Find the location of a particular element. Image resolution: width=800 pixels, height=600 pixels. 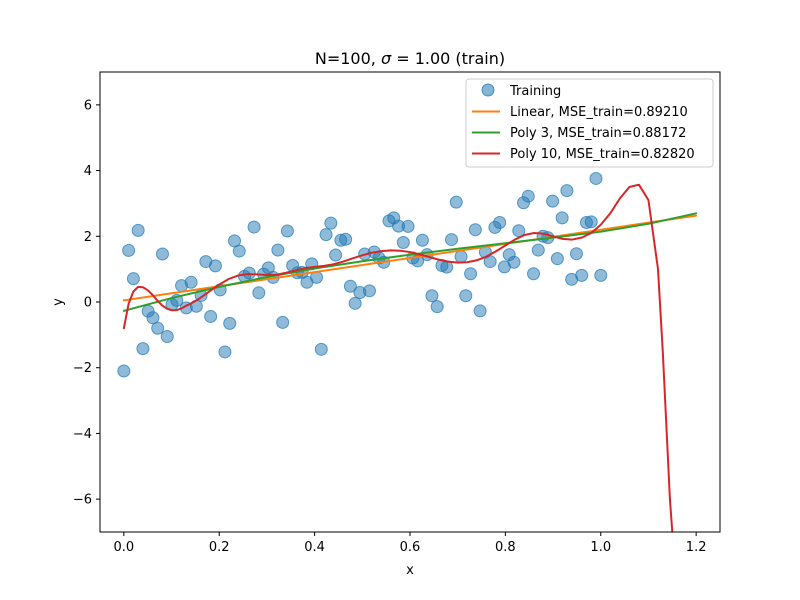

x-tick-label: 0.2 is located at coordinates (219, 547).